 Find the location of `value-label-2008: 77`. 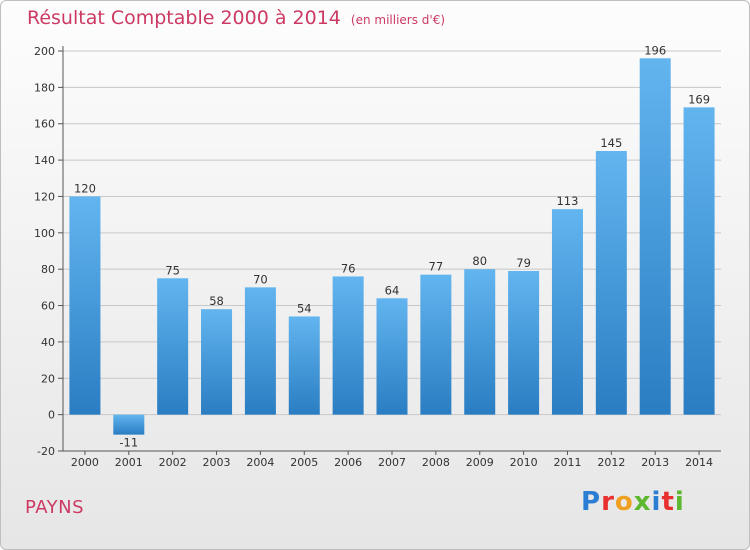

value-label-2008: 77 is located at coordinates (436, 267).